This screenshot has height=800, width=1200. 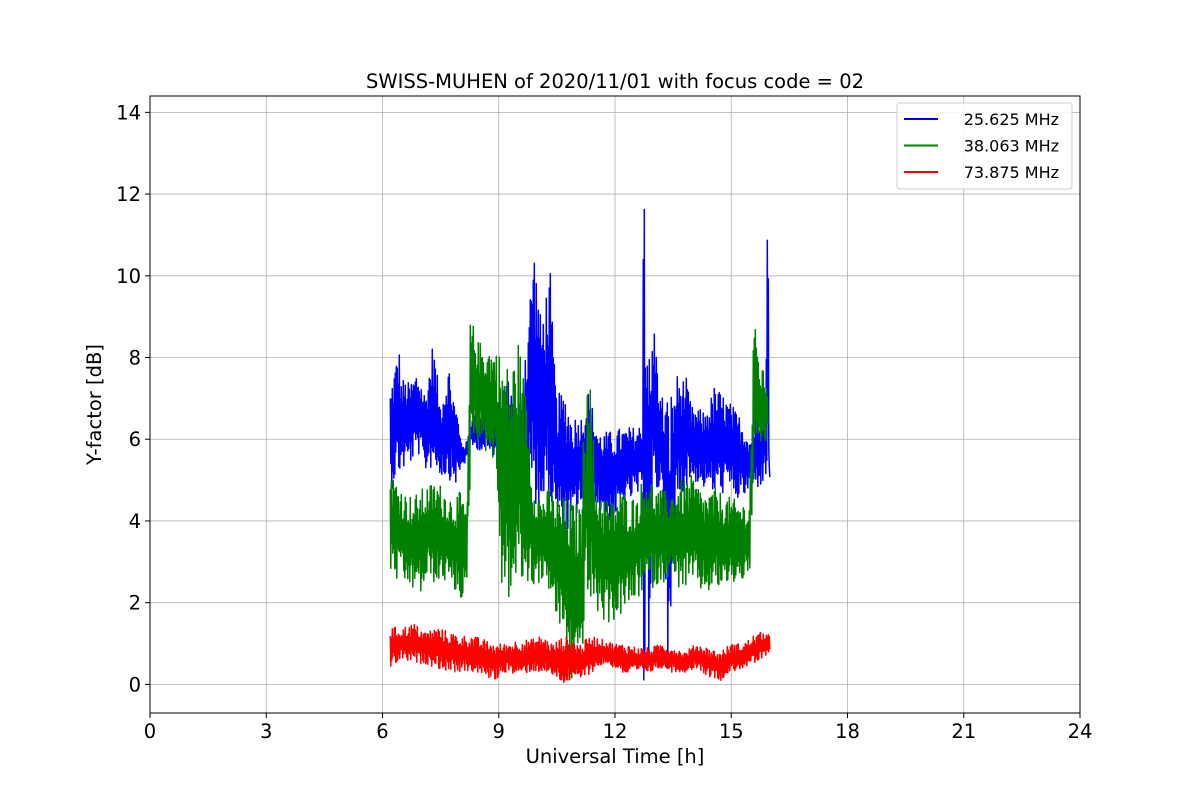 I want to click on legend-label: 73.875 MHz, so click(x=1011, y=172).